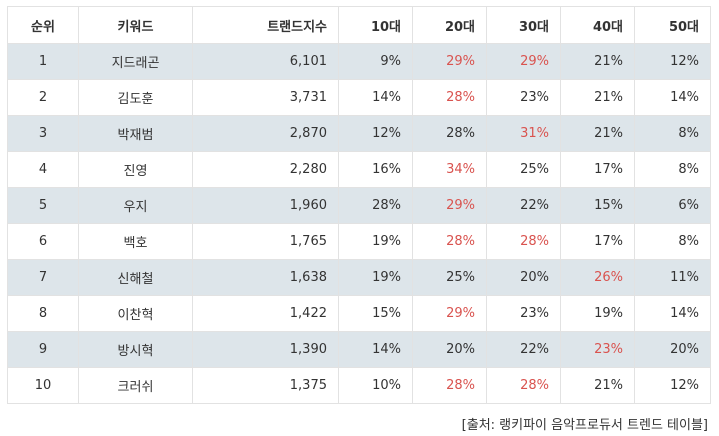  What do you see at coordinates (265, 169) in the screenshot?
I see `cell-trend-index: 2,280` at bounding box center [265, 169].